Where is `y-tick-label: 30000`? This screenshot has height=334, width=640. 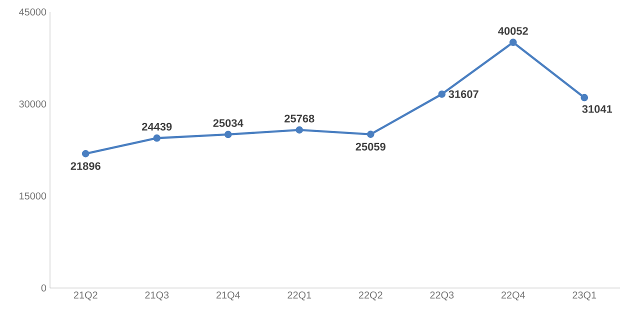
y-tick-label: 30000 is located at coordinates (32, 104).